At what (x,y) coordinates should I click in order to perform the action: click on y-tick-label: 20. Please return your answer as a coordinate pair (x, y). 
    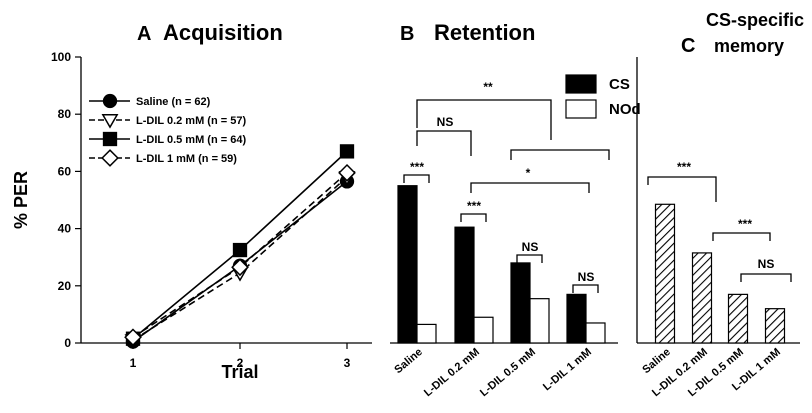
    Looking at the image, I should click on (65, 286).